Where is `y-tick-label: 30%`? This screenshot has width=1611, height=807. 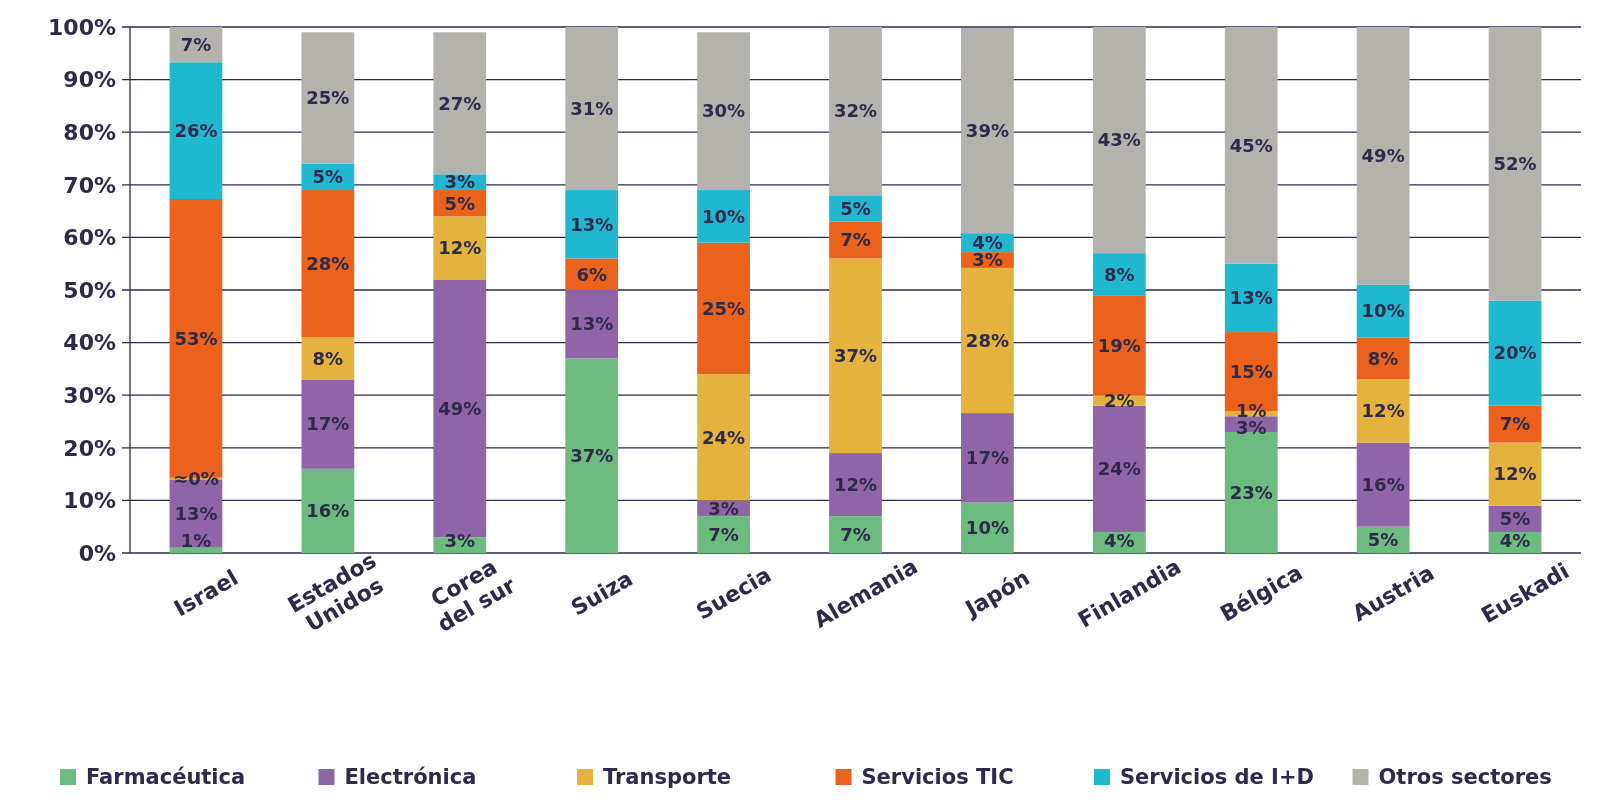 y-tick-label: 30% is located at coordinates (89, 395).